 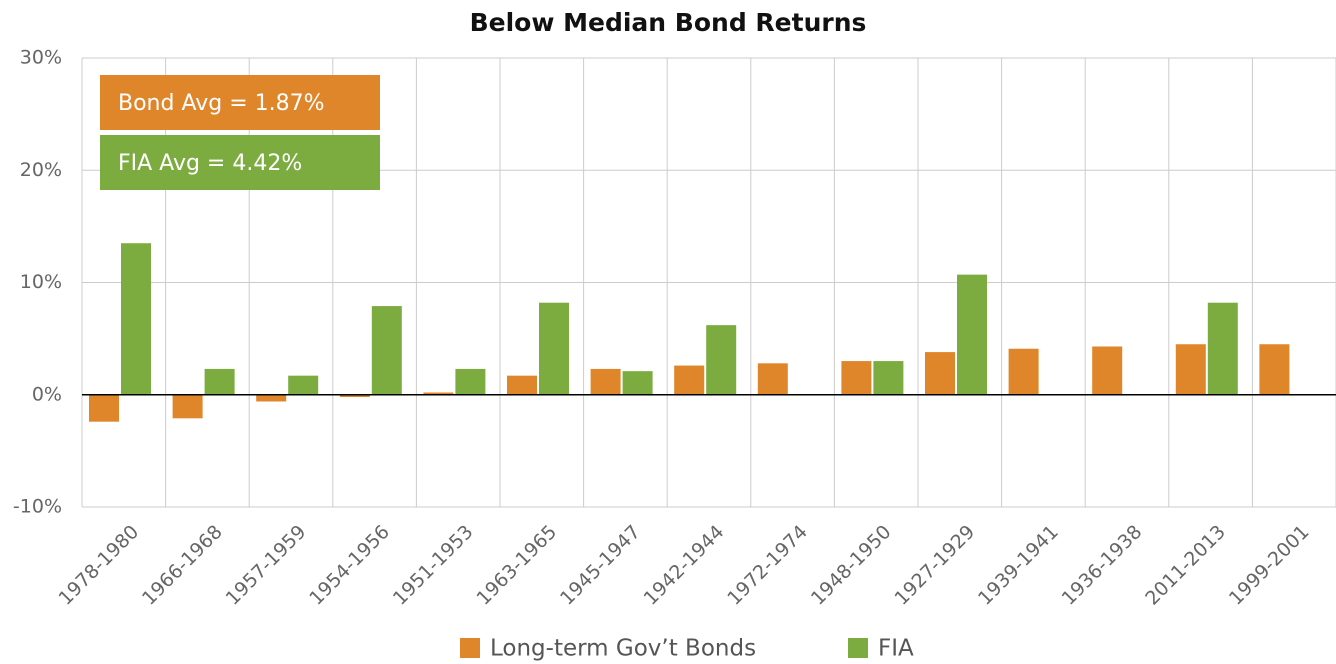 I want to click on x-tick-label: 1954-1956, so click(x=349, y=565).